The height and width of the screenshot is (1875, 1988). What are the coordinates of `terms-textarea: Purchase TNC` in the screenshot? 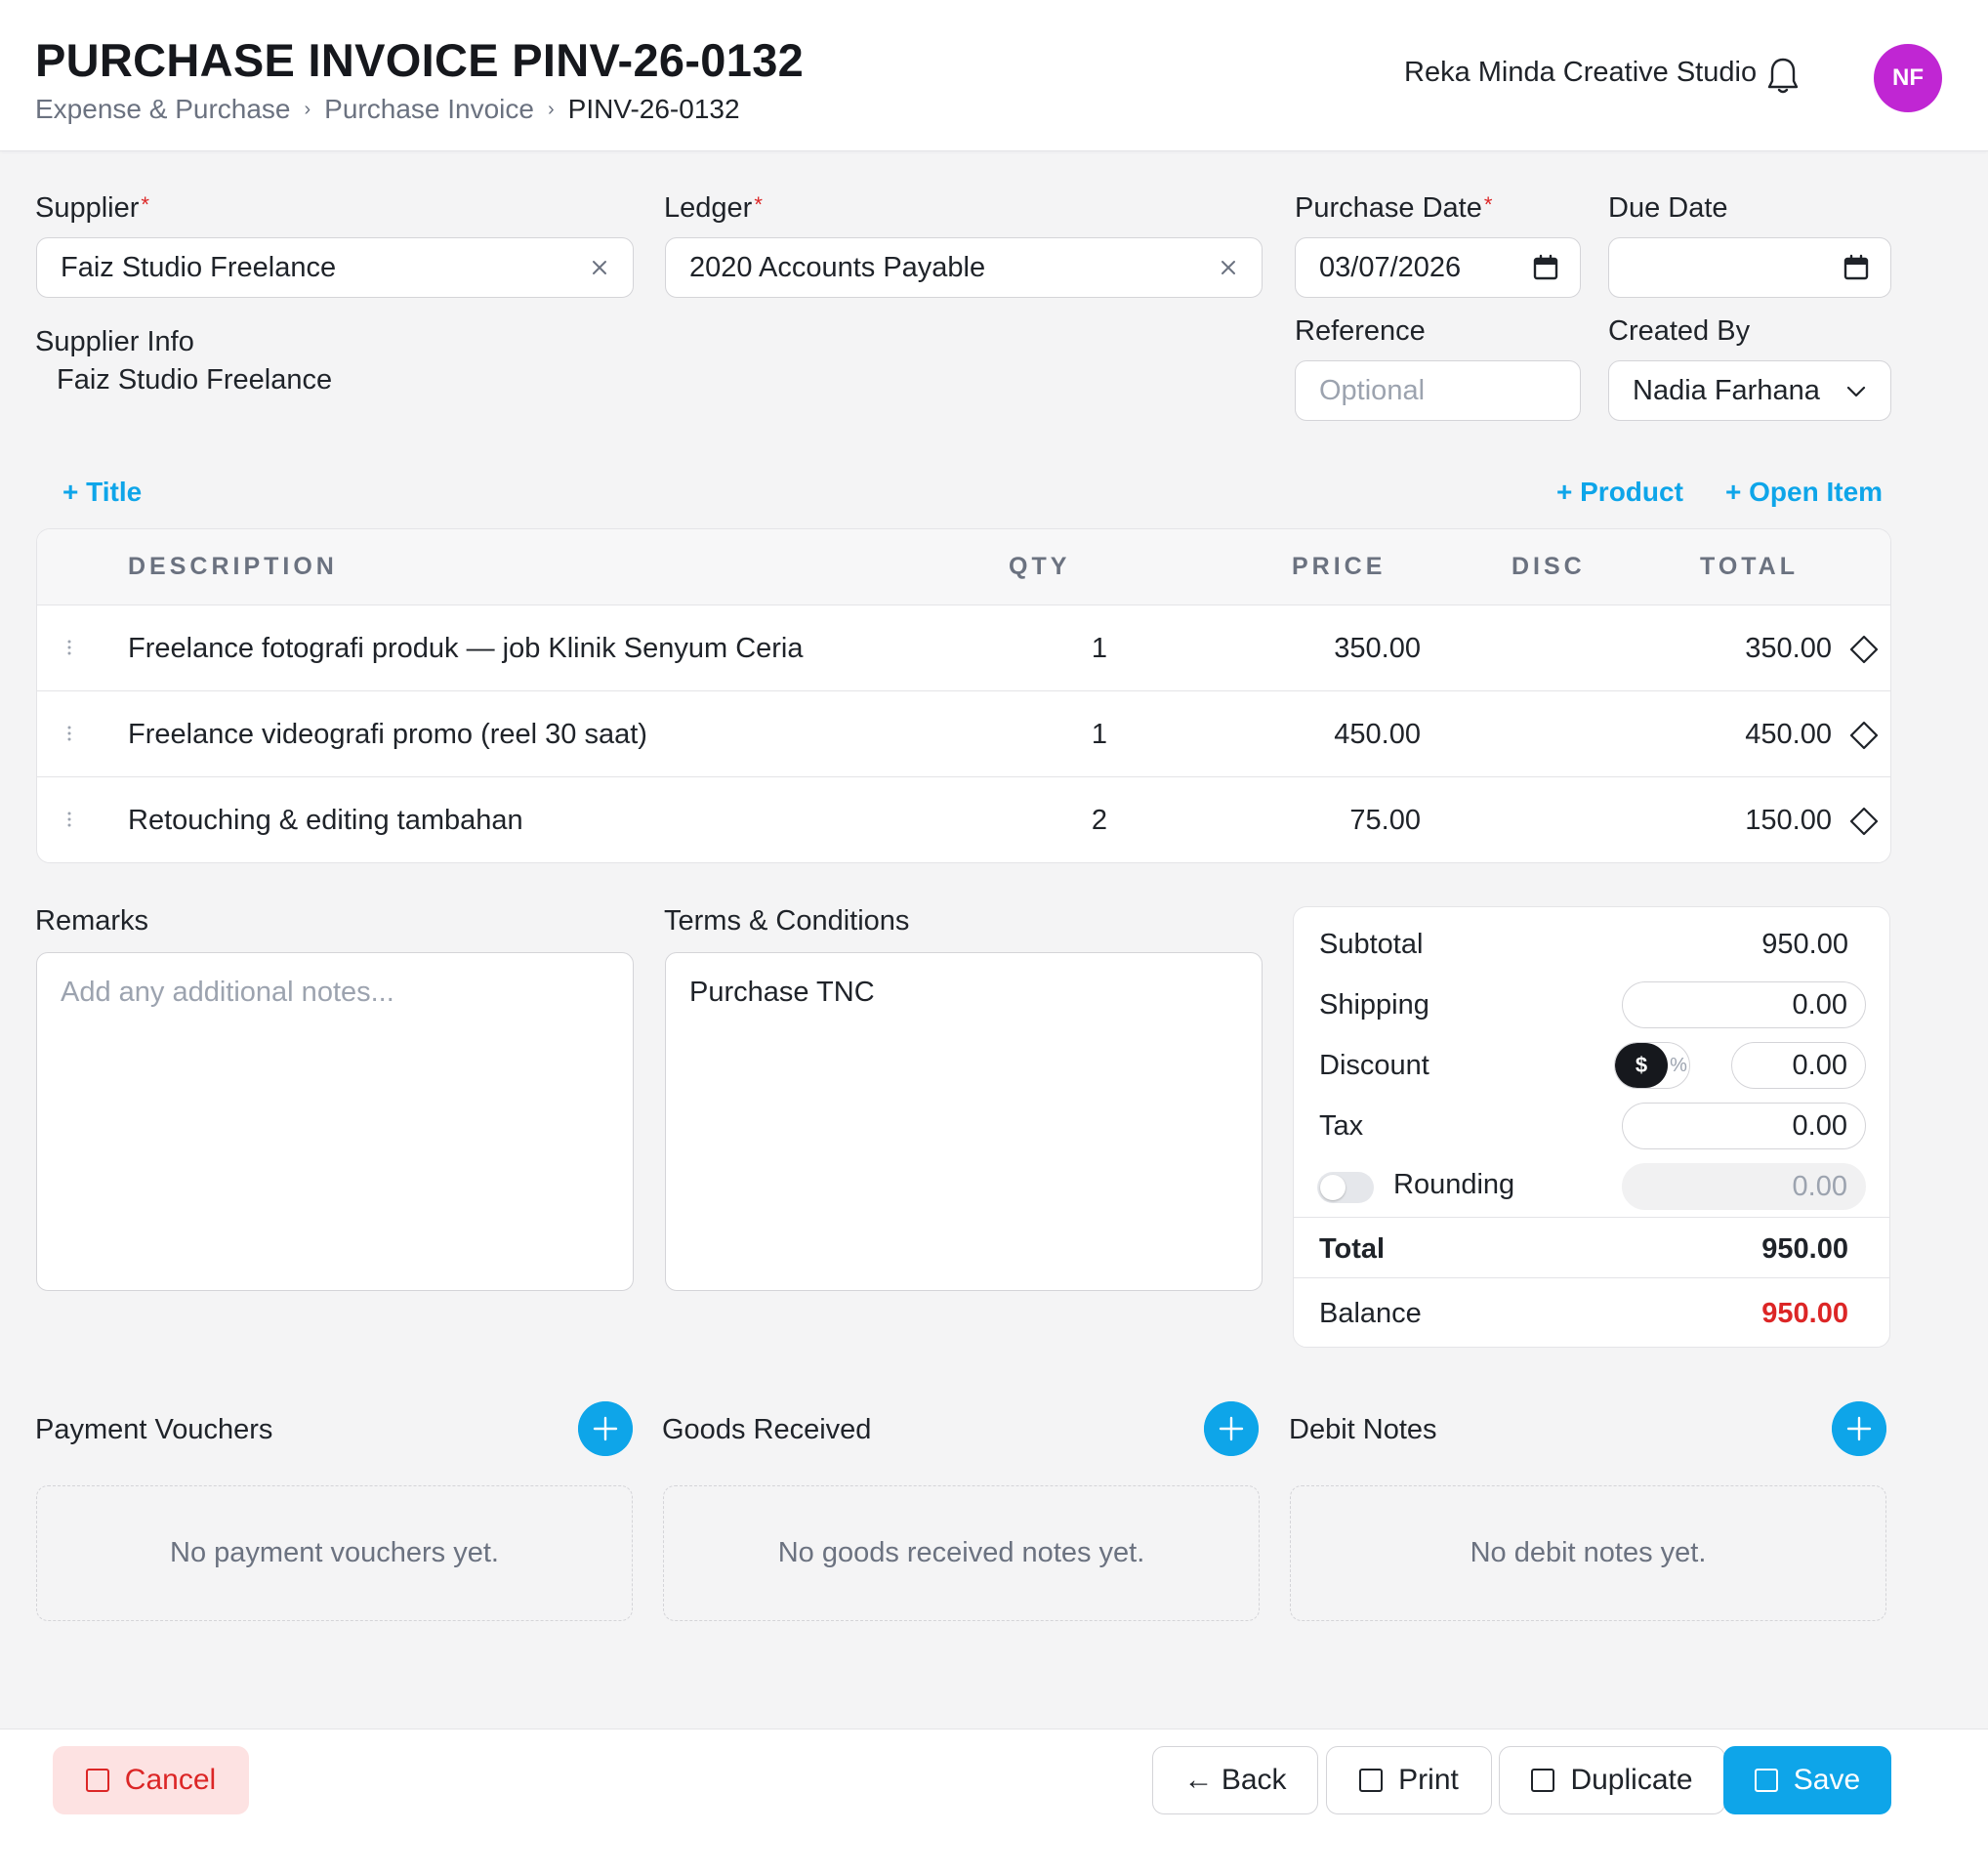 It's located at (964, 1121).